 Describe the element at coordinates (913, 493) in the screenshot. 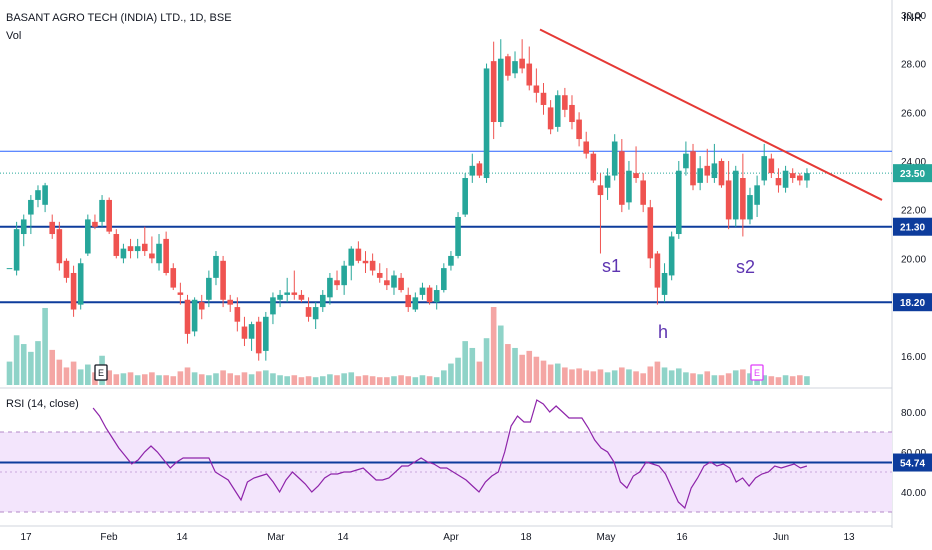

I see `rsi-tick-label: 40.00` at that location.